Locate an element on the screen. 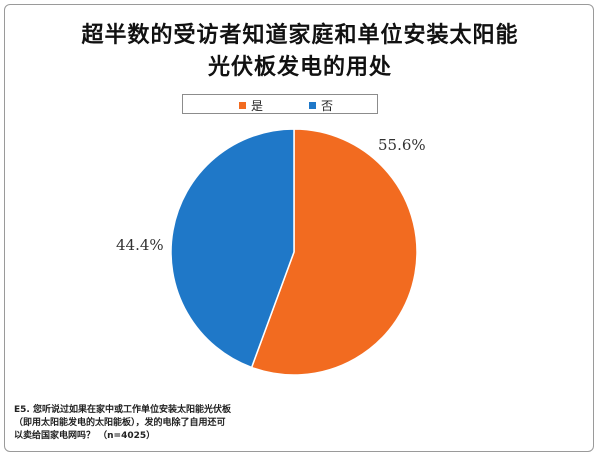 This screenshot has width=600, height=458. legend-swatch-yes is located at coordinates (242, 105).